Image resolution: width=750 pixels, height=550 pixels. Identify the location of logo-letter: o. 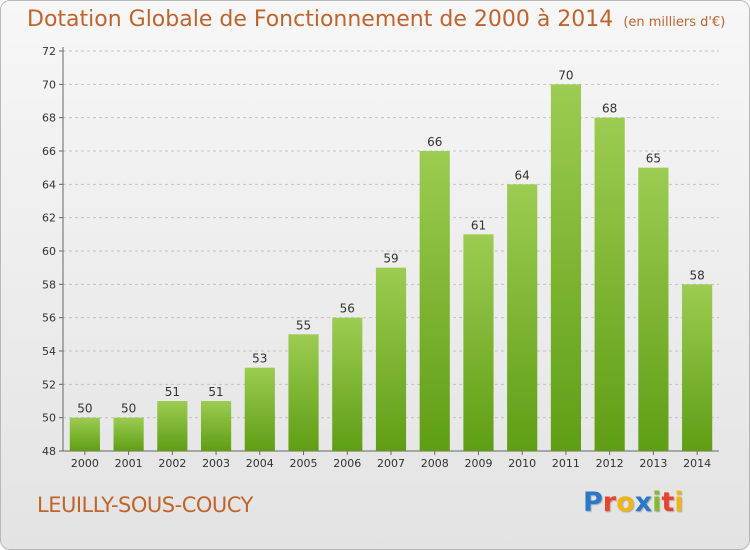
(625, 502).